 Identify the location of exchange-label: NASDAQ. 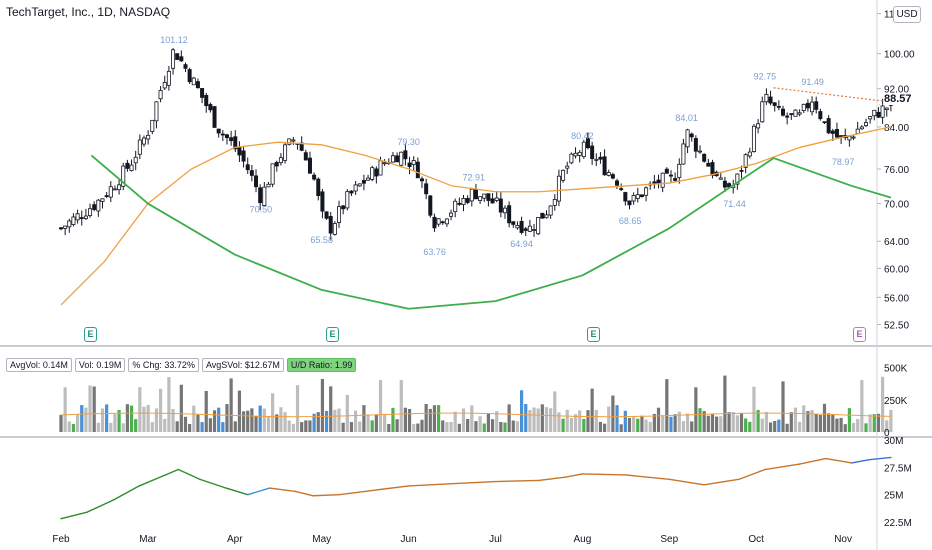
(145, 12).